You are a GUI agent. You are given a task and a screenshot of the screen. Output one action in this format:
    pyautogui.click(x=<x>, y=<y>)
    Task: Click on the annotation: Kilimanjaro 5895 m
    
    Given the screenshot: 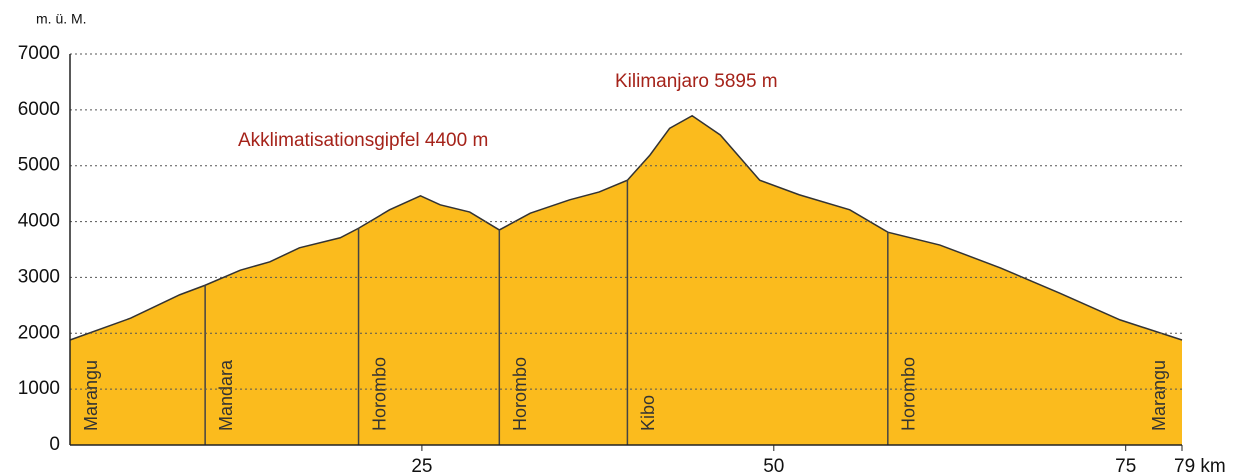 What is the action you would take?
    pyautogui.click(x=696, y=81)
    